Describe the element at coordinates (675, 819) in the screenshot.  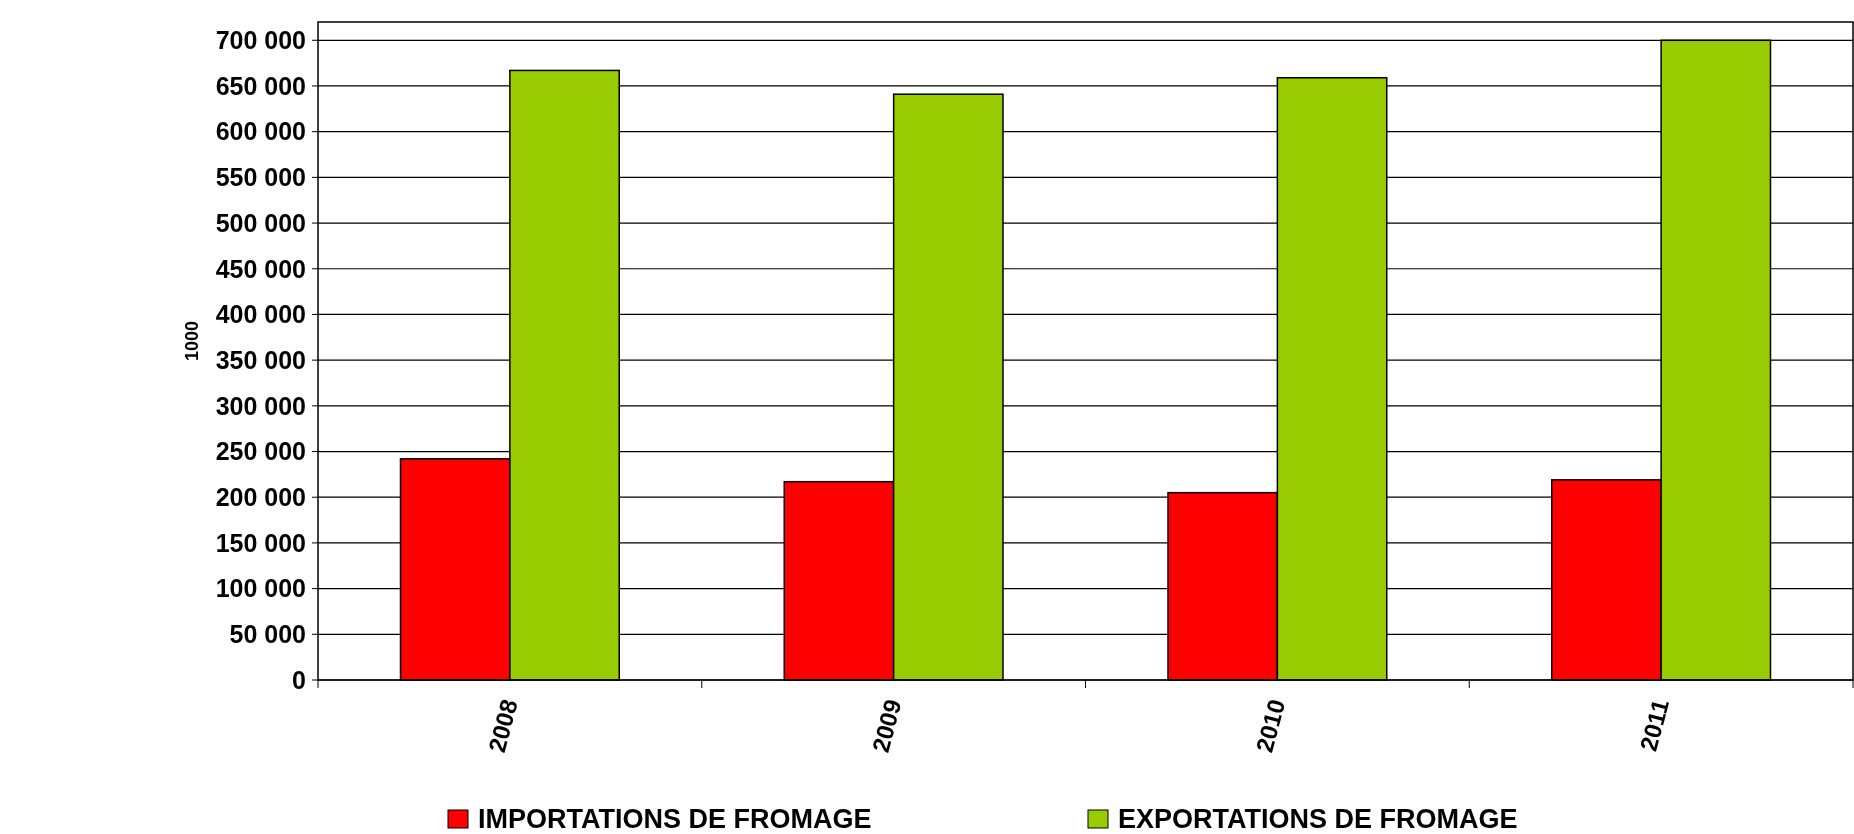
I see `legend-label: IMPORTATIONS DE FROMAGE` at that location.